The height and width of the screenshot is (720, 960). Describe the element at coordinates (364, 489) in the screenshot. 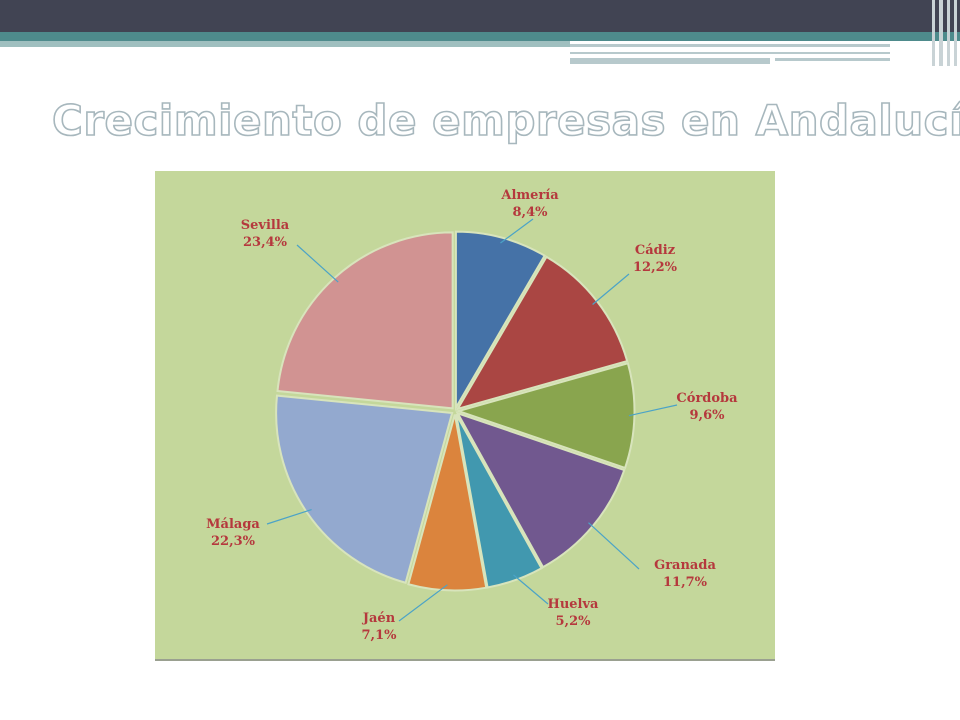

I see `pie-slice-malaga` at that location.